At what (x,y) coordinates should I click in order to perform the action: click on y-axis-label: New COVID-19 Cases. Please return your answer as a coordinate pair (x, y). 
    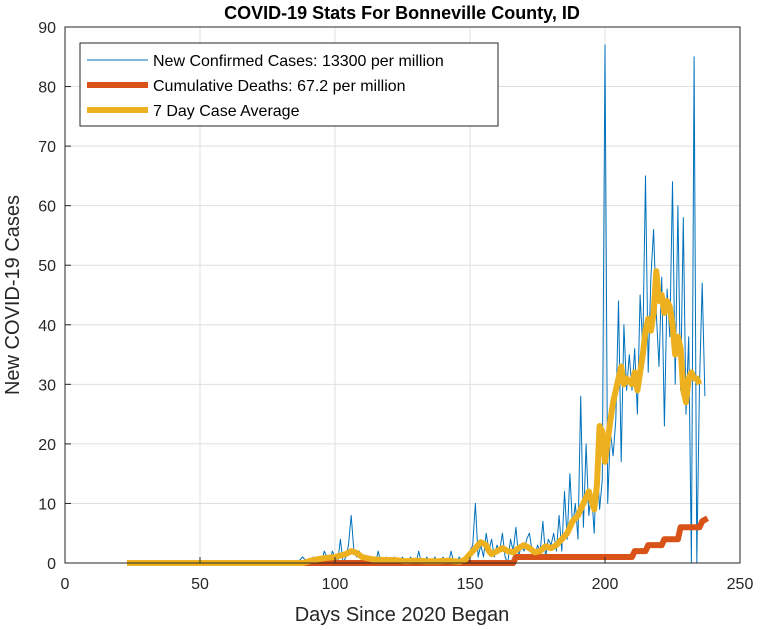
    Looking at the image, I should click on (13, 295).